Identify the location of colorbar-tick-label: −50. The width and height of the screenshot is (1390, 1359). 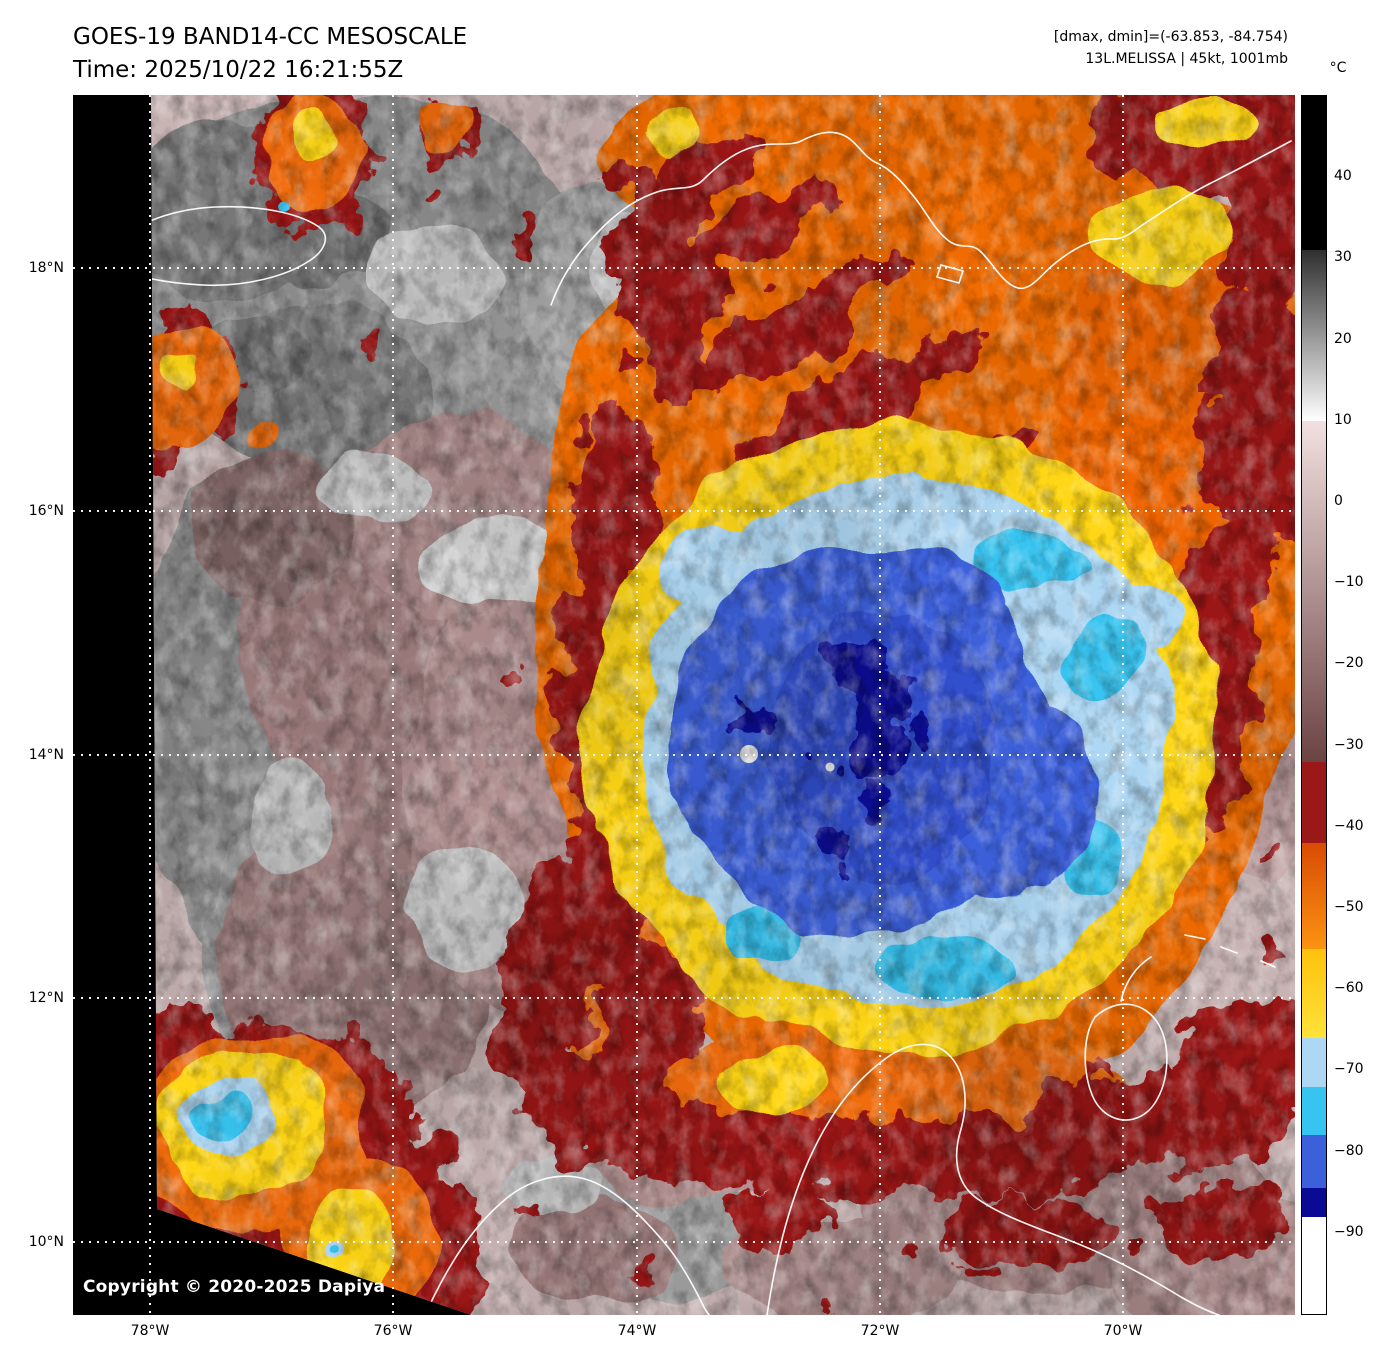
(1349, 907).